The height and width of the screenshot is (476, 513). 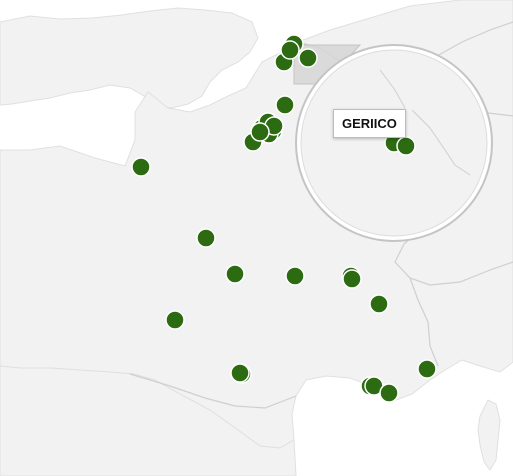 I want to click on border-spain, so click(x=213, y=391).